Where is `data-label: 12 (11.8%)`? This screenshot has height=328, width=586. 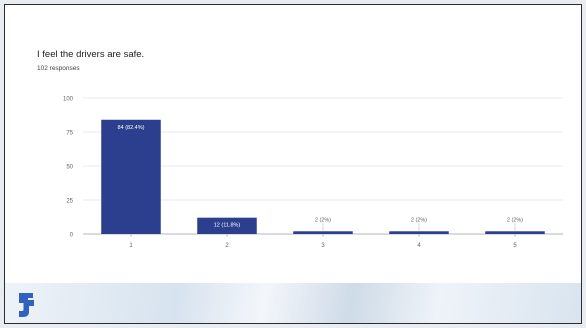 data-label: 12 (11.8%) is located at coordinates (227, 226).